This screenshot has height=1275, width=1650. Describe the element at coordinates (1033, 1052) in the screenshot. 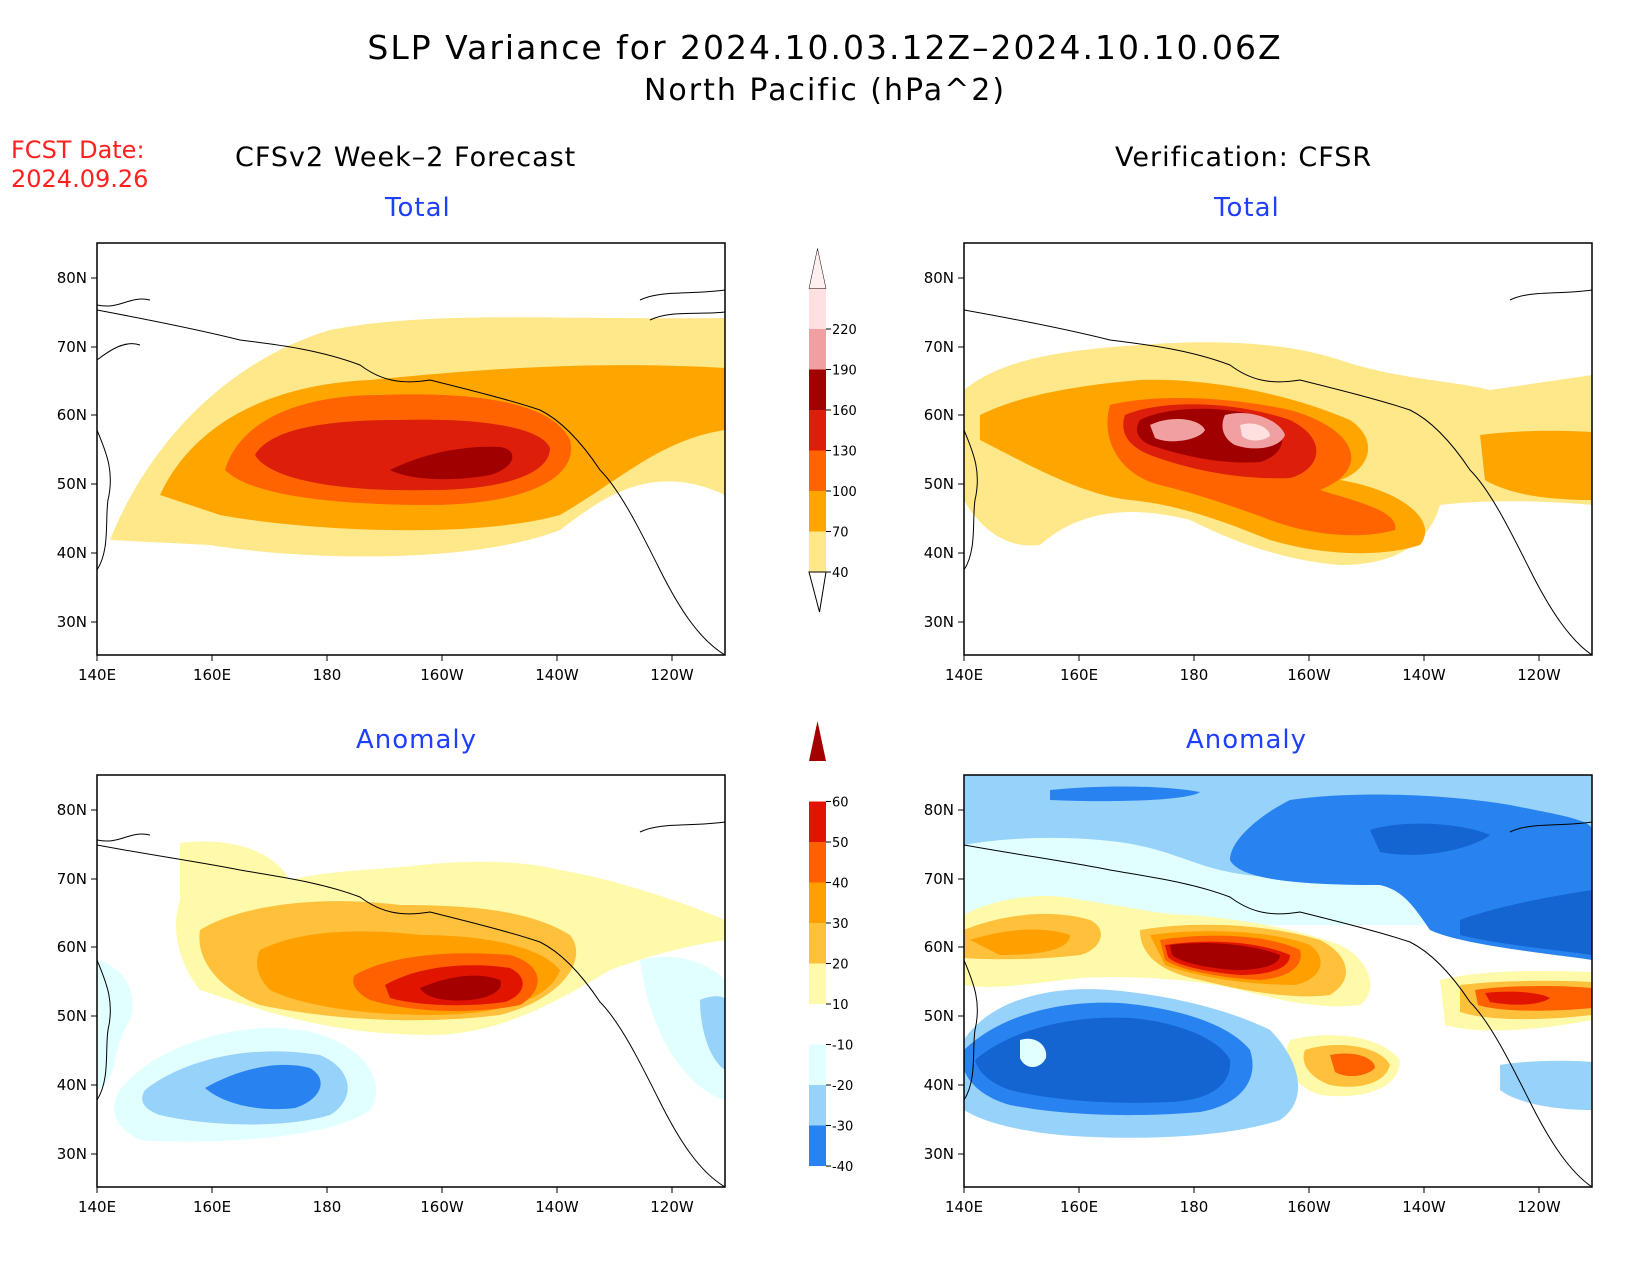

I see `contour-pos-hole` at that location.